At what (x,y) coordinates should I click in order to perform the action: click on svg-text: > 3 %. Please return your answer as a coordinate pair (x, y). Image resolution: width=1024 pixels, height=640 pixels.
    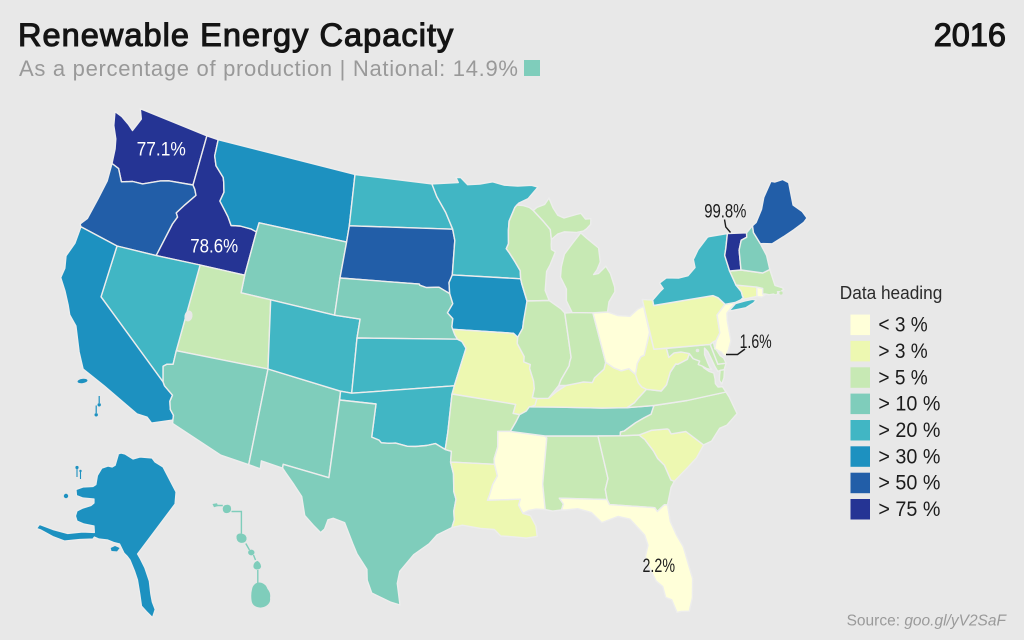
    Looking at the image, I should click on (902, 351).